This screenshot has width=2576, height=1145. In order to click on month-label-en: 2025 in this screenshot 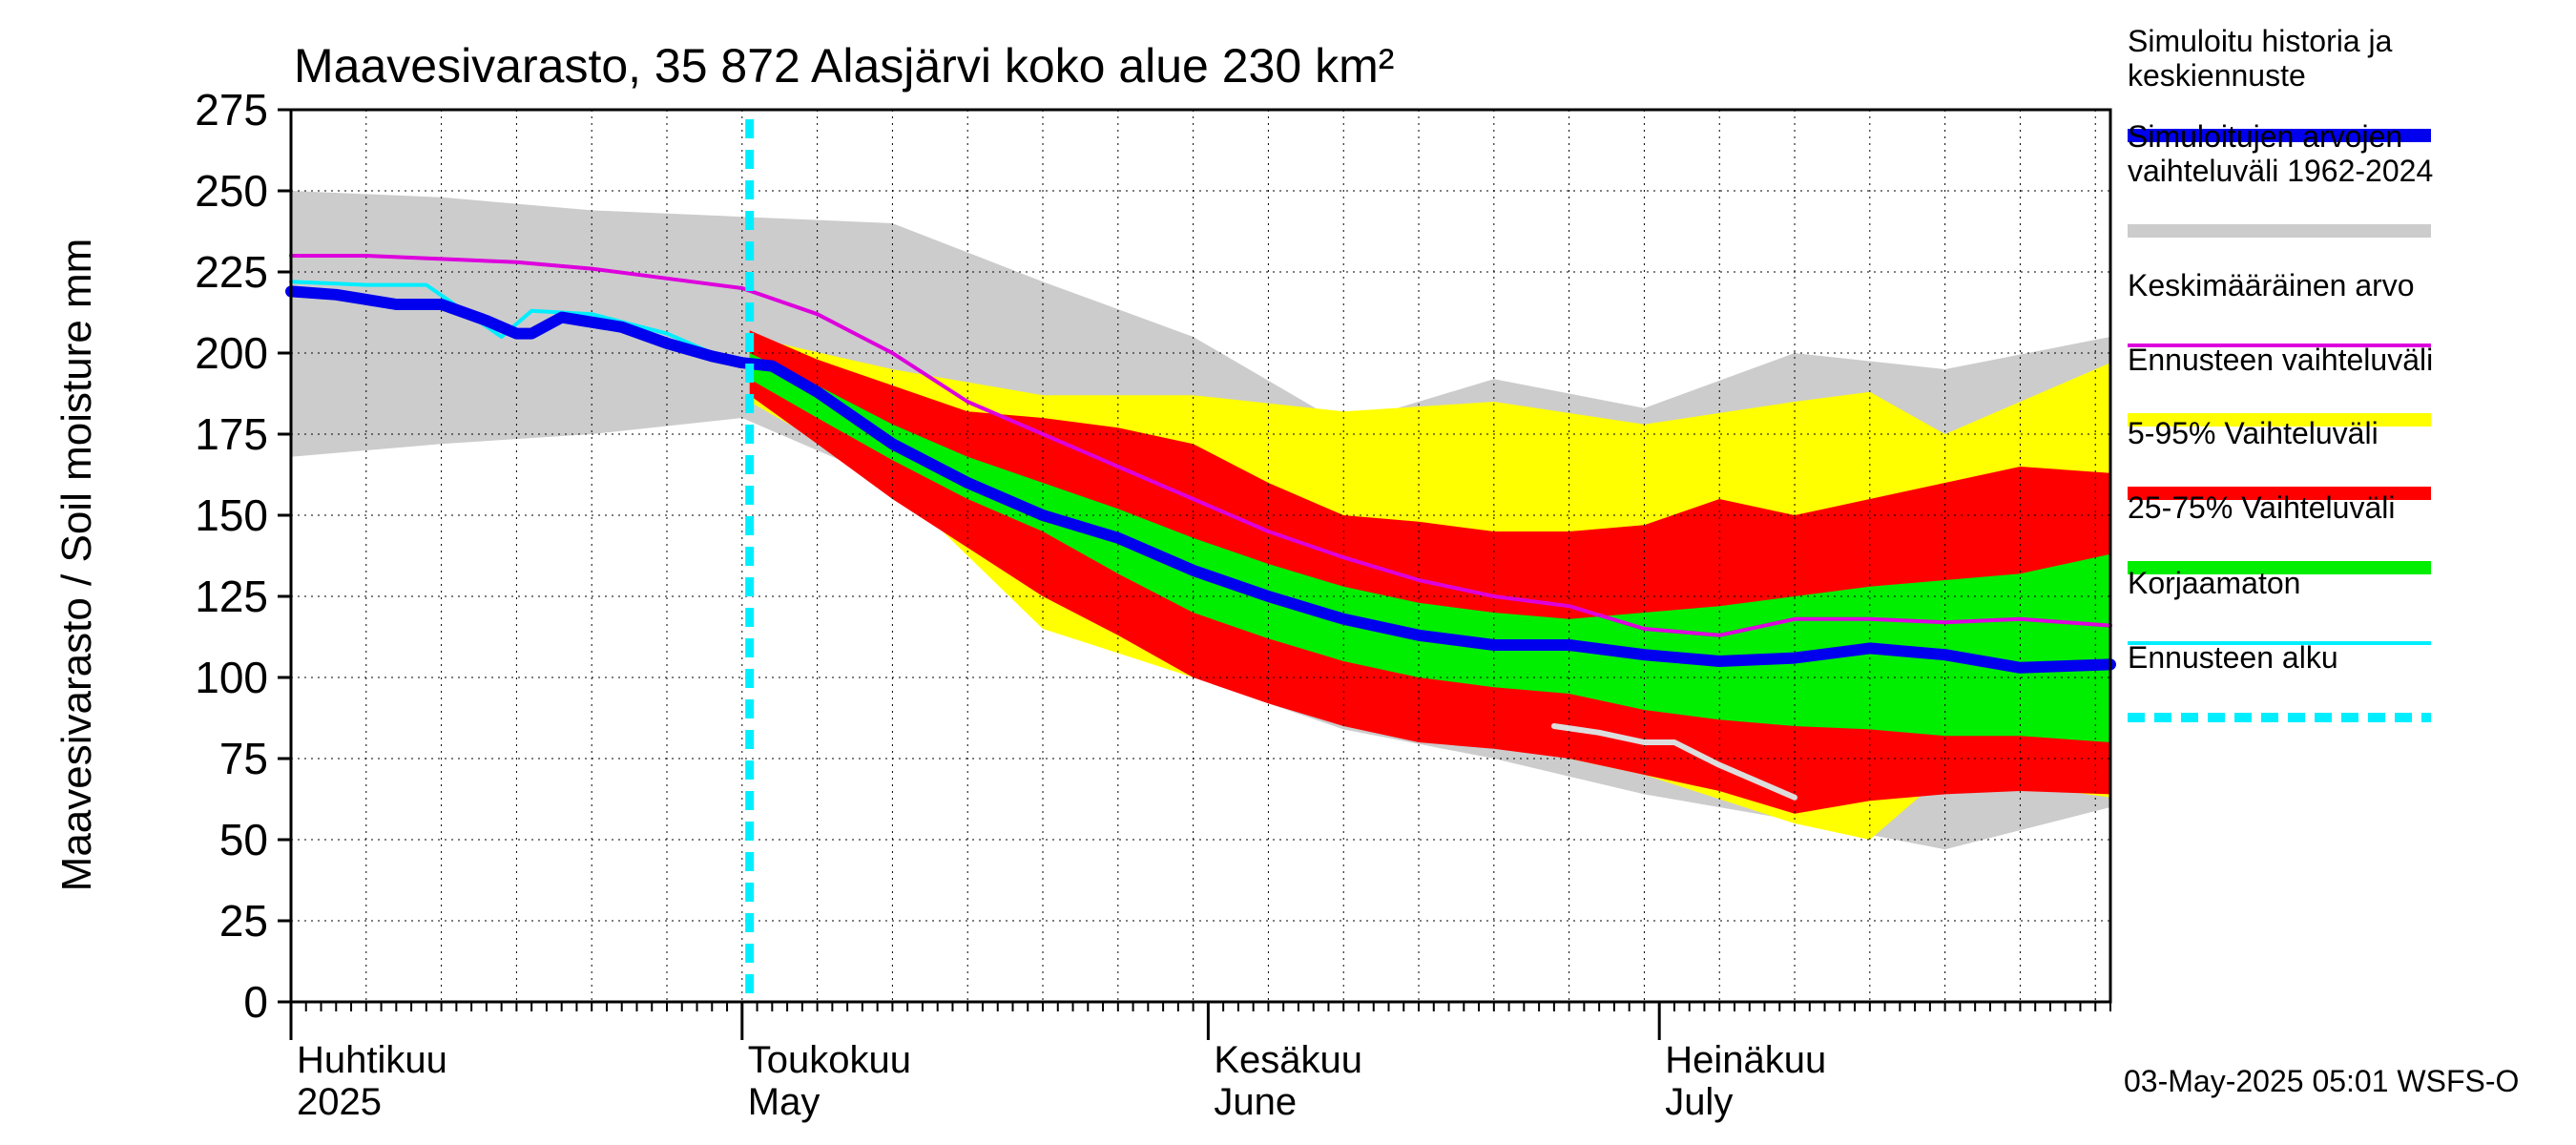, I will do `click(339, 1102)`.